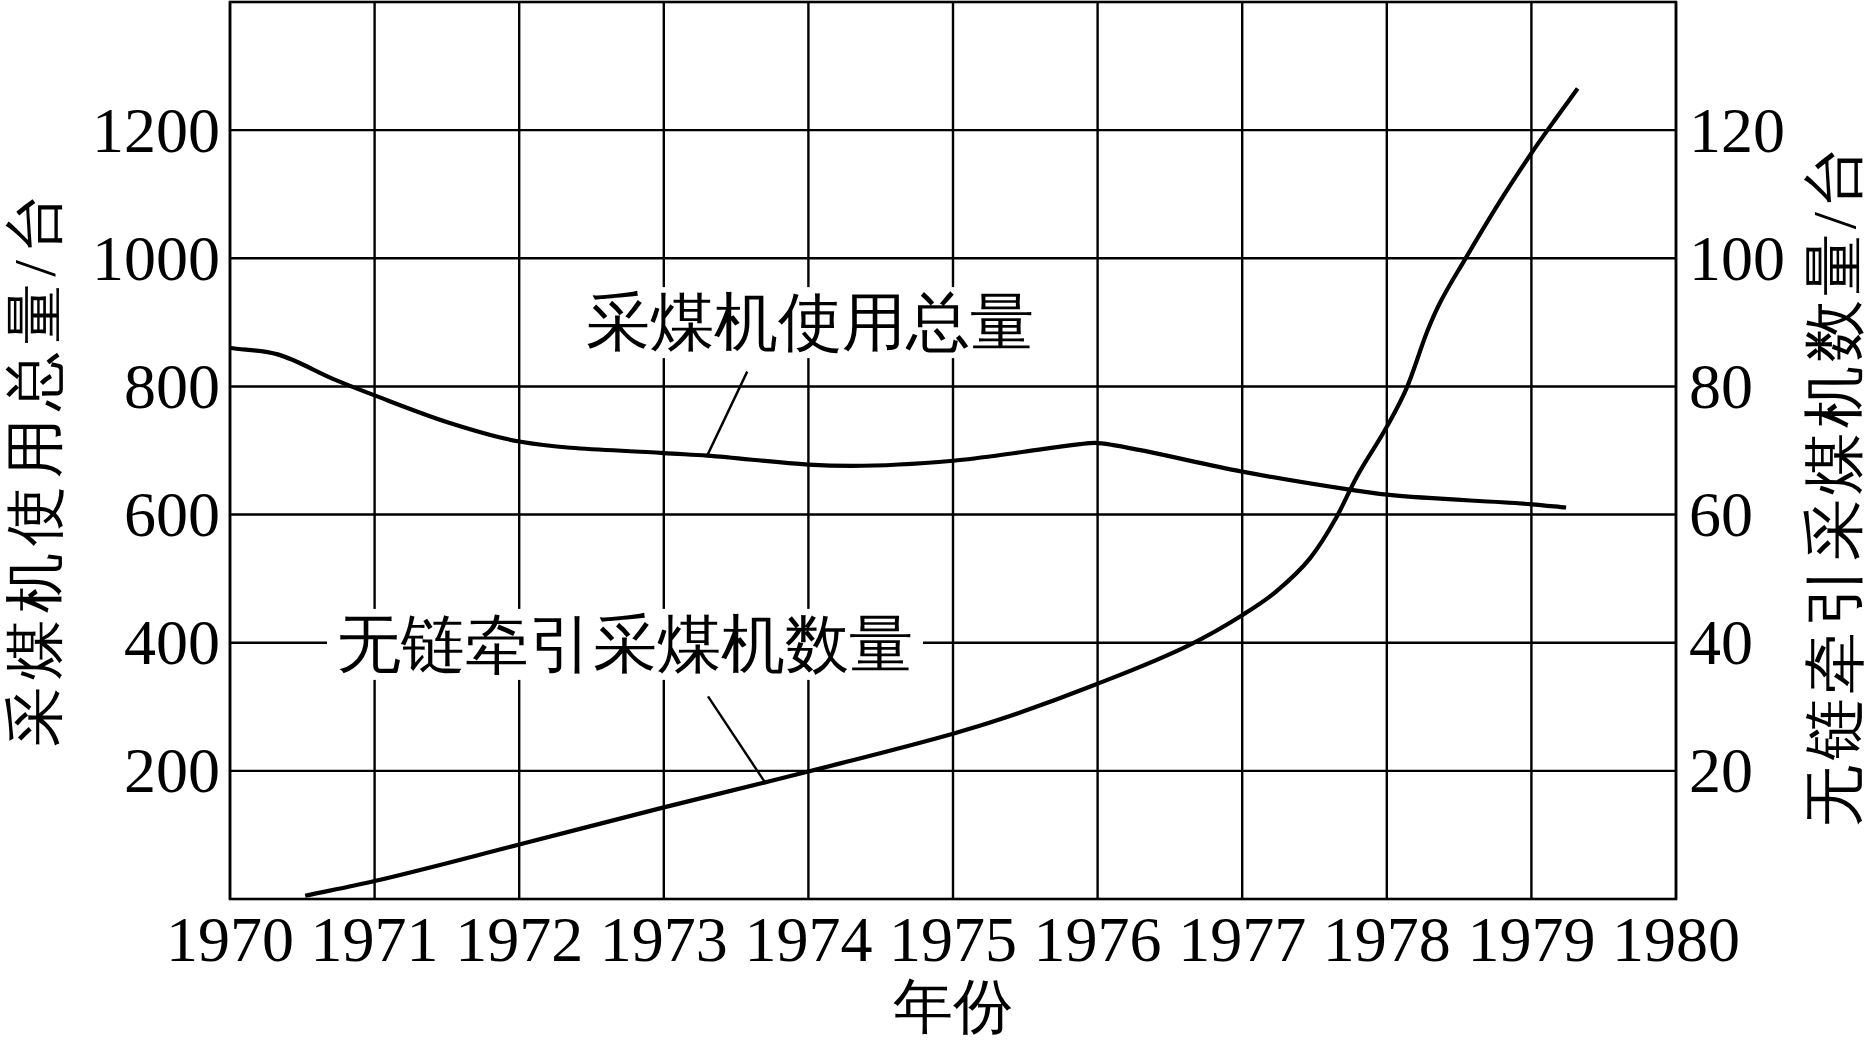  I want to click on x-tick-label: 1980, so click(1676, 939).